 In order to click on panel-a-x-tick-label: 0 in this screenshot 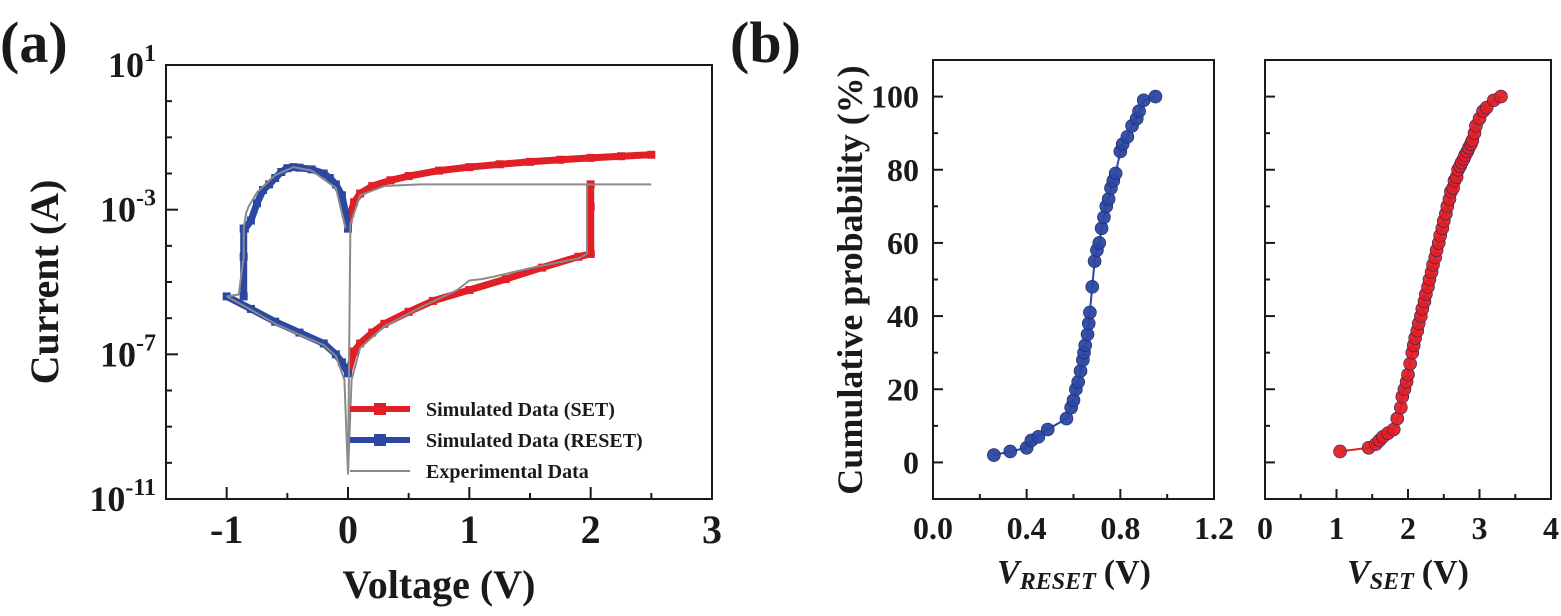, I will do `click(348, 529)`.